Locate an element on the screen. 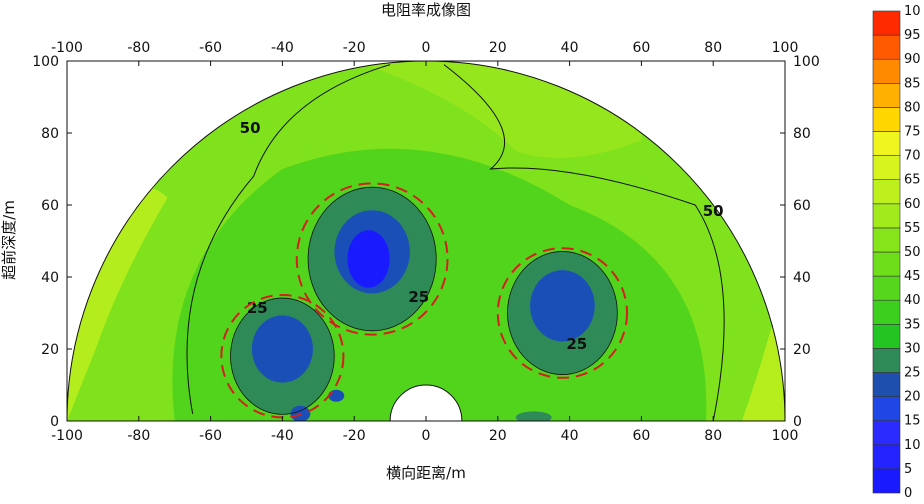 The width and height of the screenshot is (924, 504). contour-label-5: 25 is located at coordinates (576, 344).